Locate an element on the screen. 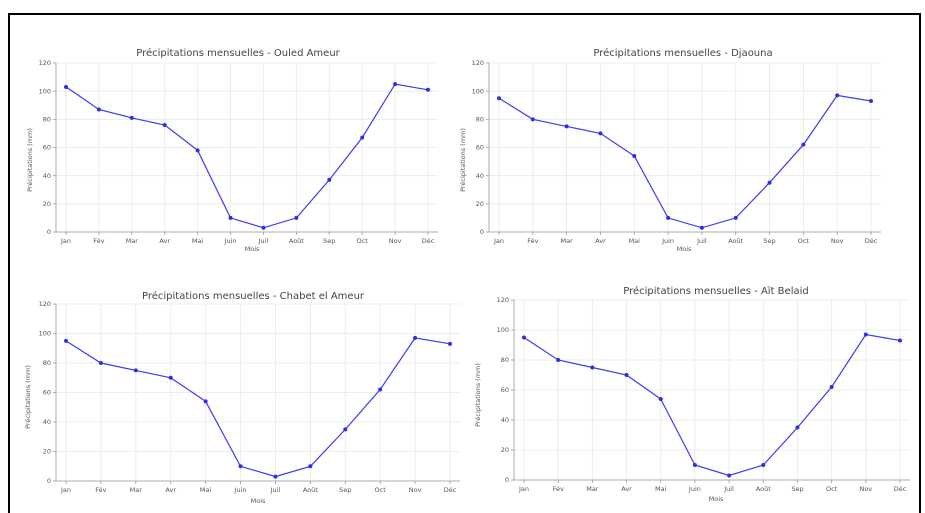 This screenshot has width=925, height=513. chart-title: Précipitations mensuelles - Aït Belaid is located at coordinates (715, 291).